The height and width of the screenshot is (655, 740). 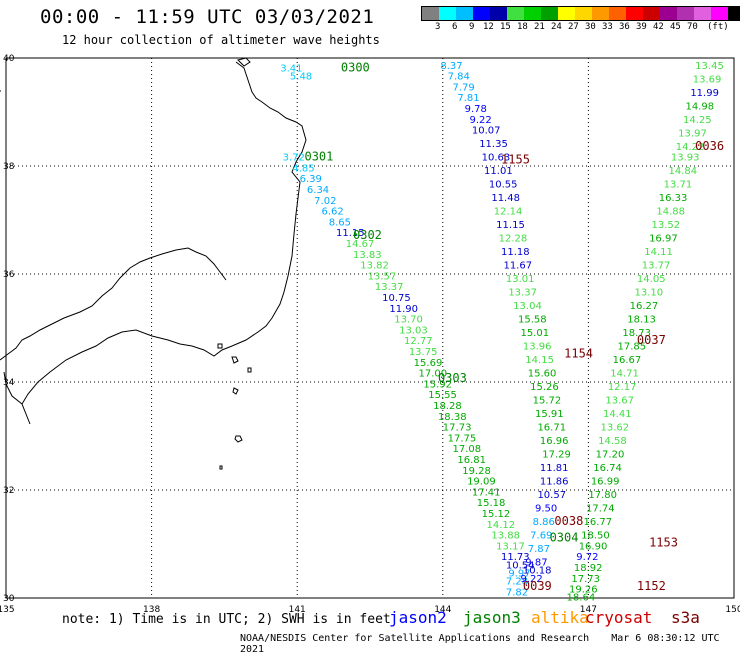 What do you see at coordinates (467, 449) in the screenshot?
I see `wave-height-value: 17.08` at bounding box center [467, 449].